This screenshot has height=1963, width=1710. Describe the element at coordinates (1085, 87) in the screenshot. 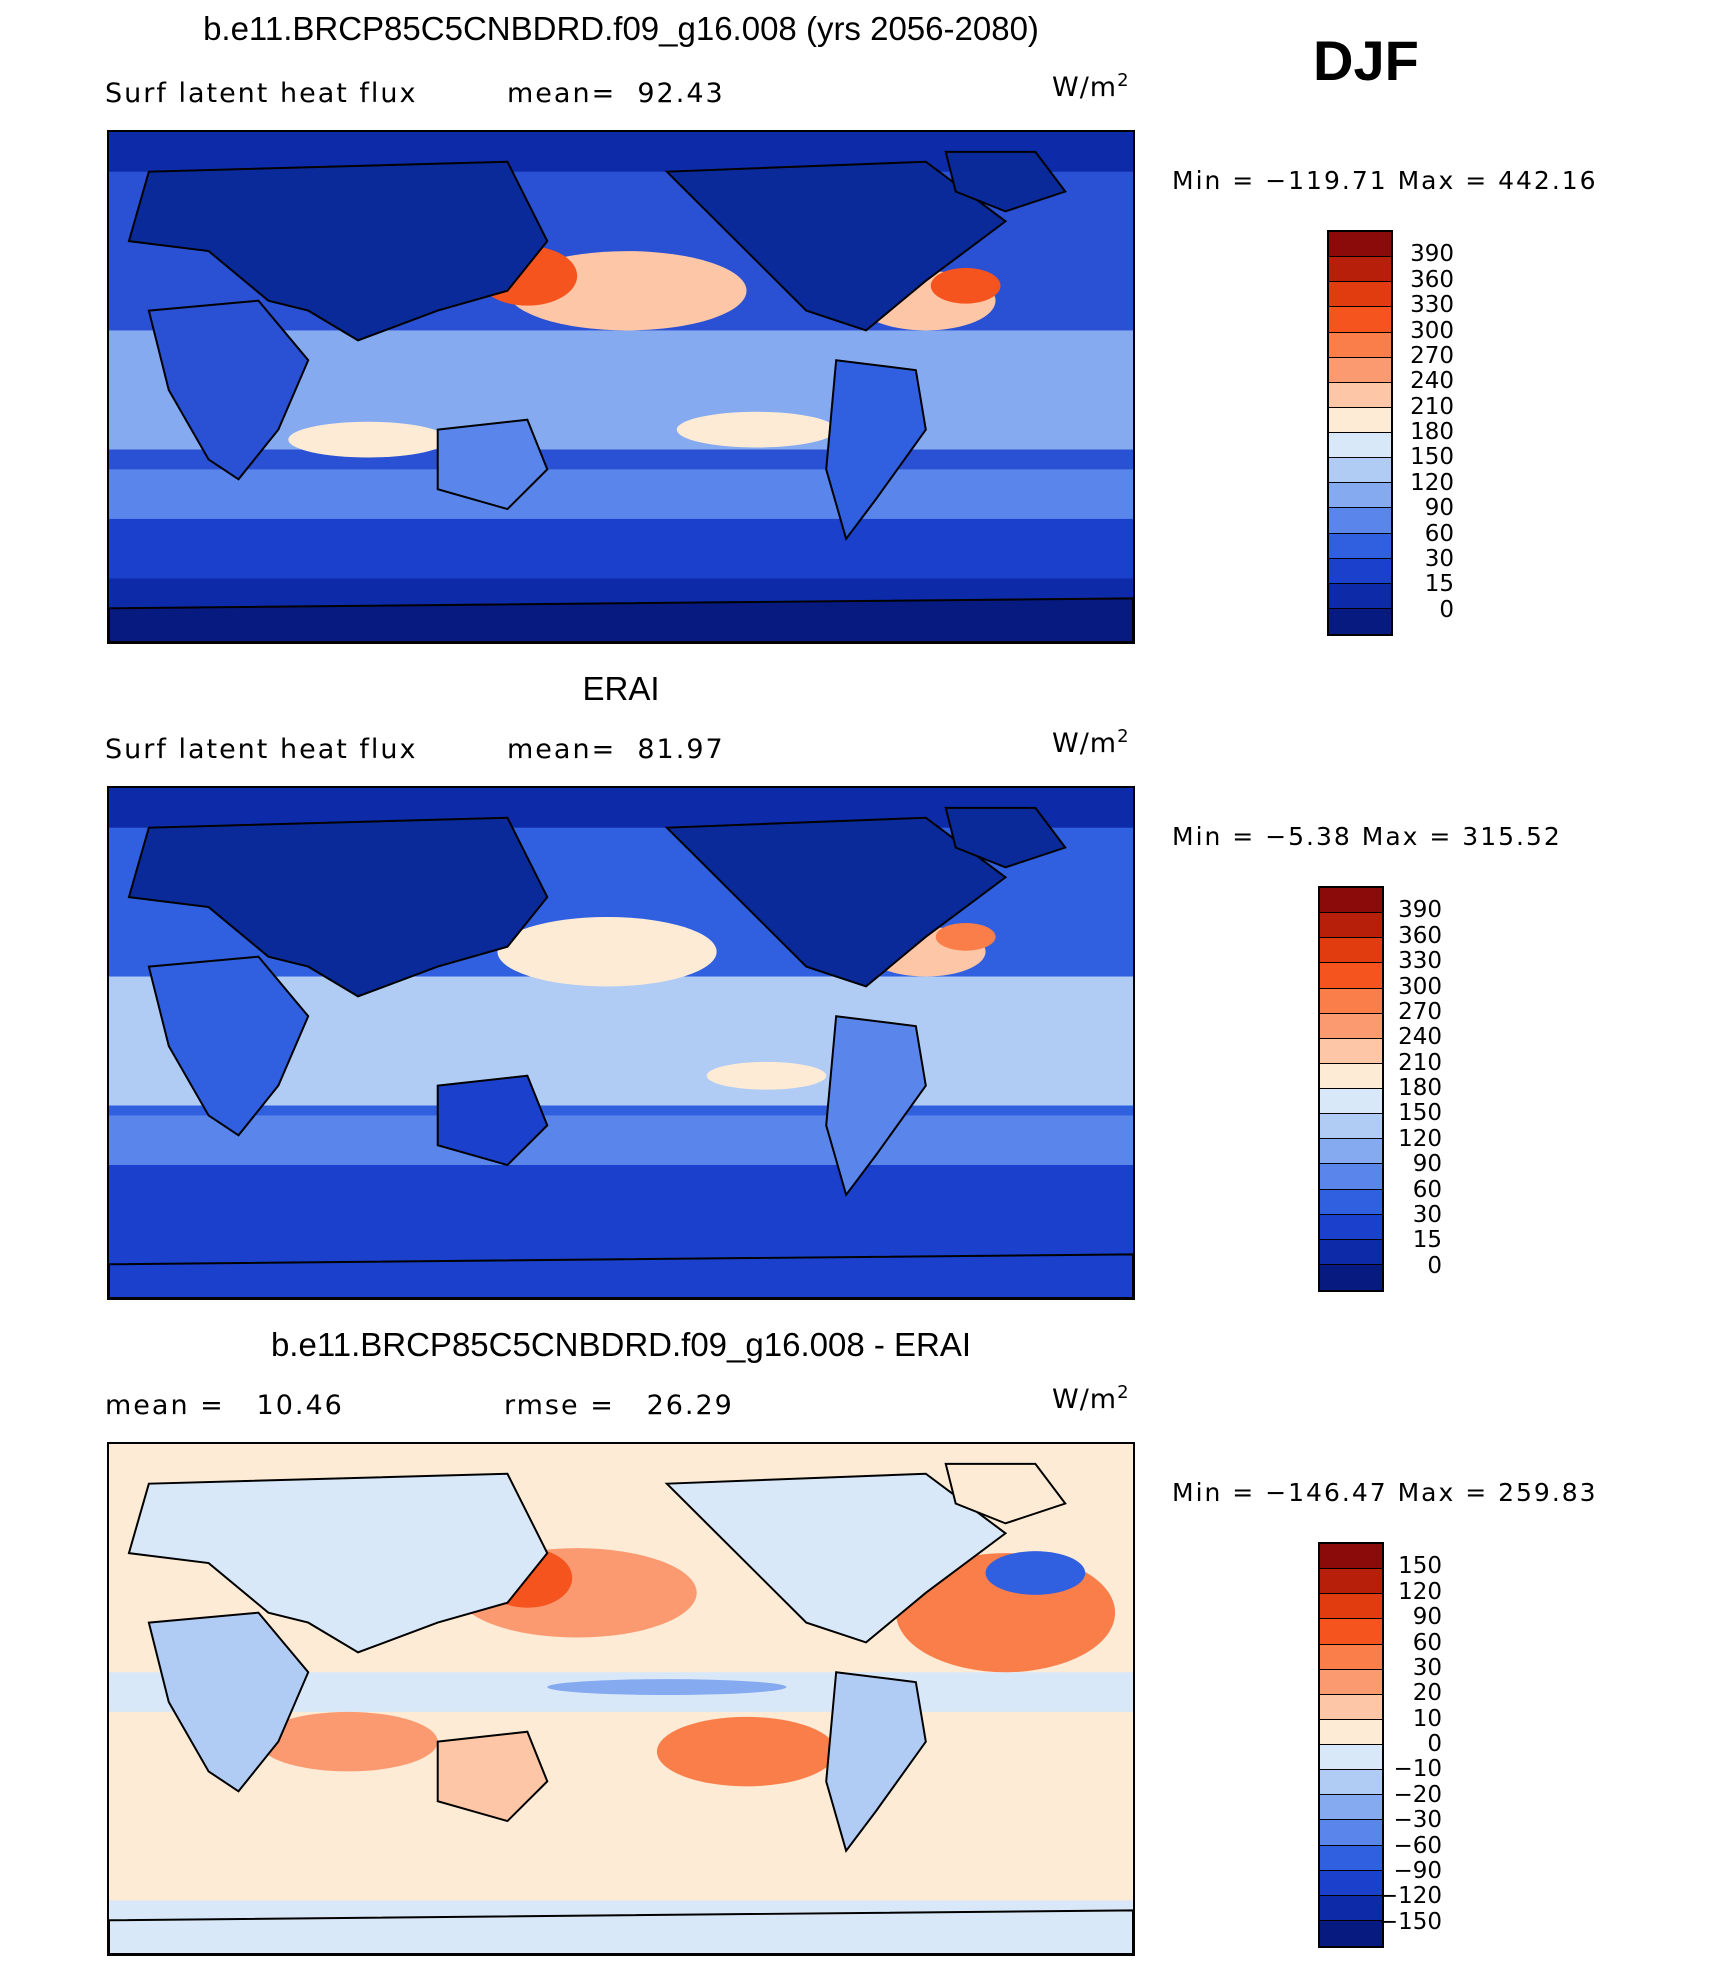

I see `panel-1-units-base: W/m` at that location.